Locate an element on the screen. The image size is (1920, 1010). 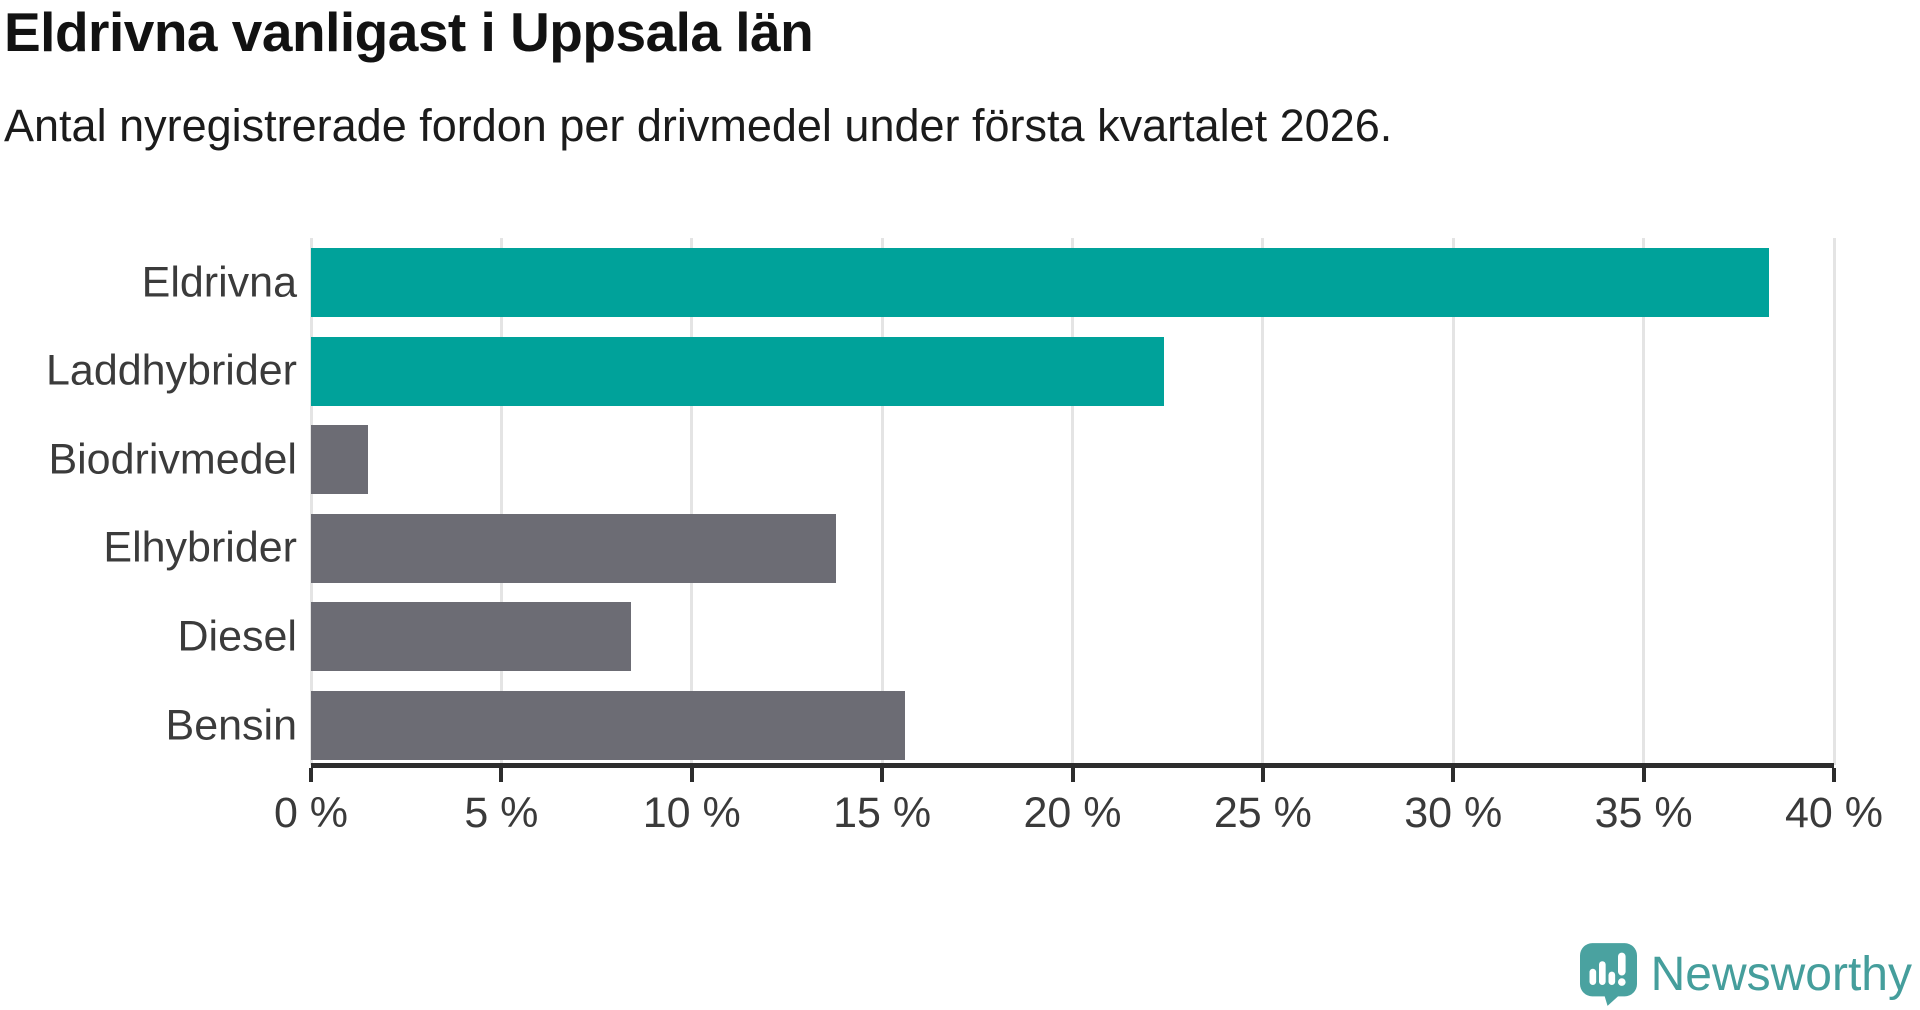
category-label-laddhybrider: Laddhybrider is located at coordinates (171, 370).